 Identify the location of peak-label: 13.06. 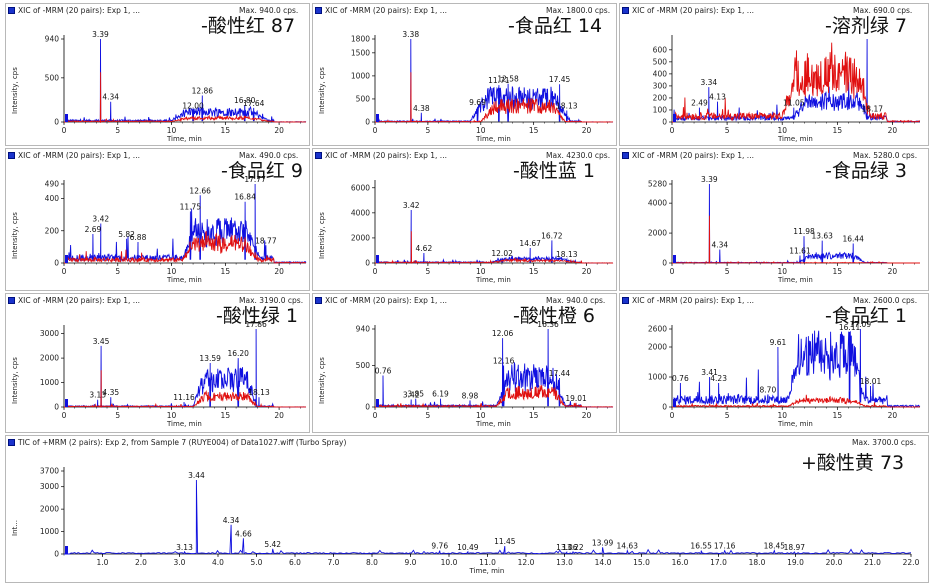
(567, 547).